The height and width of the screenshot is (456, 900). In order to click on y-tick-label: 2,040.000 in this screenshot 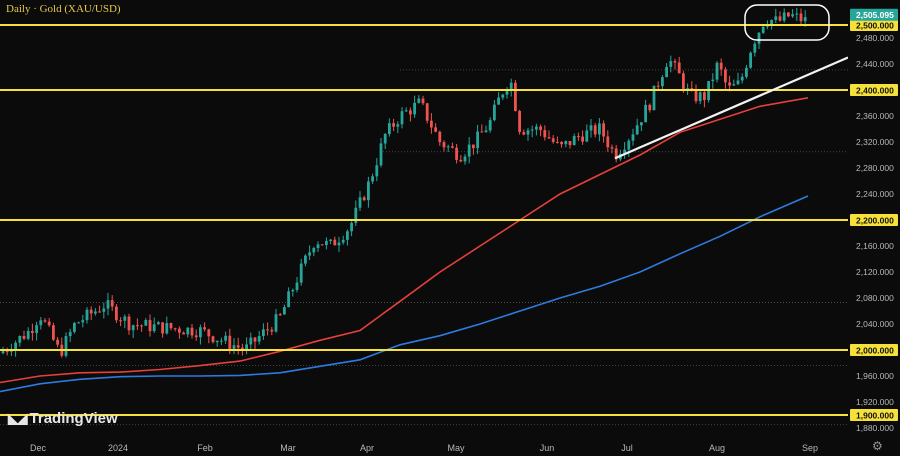, I will do `click(875, 324)`.